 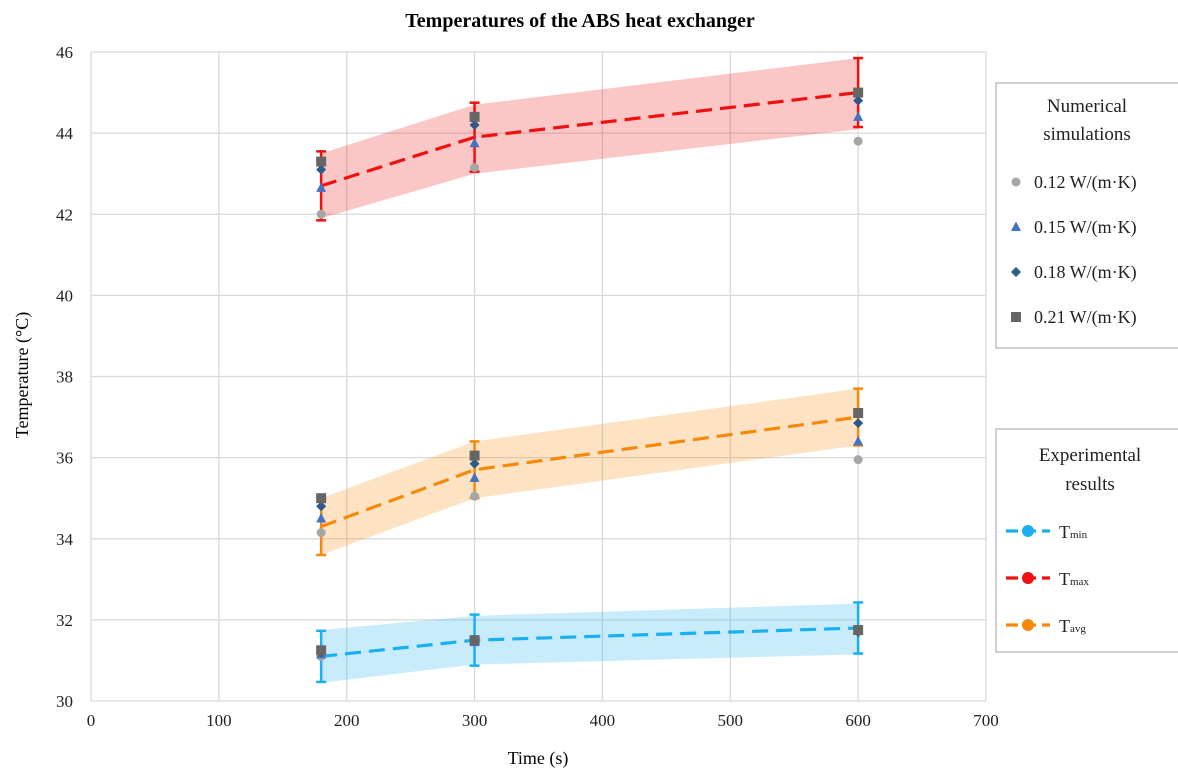 I want to click on y-tick-label: 44, so click(x=65, y=133).